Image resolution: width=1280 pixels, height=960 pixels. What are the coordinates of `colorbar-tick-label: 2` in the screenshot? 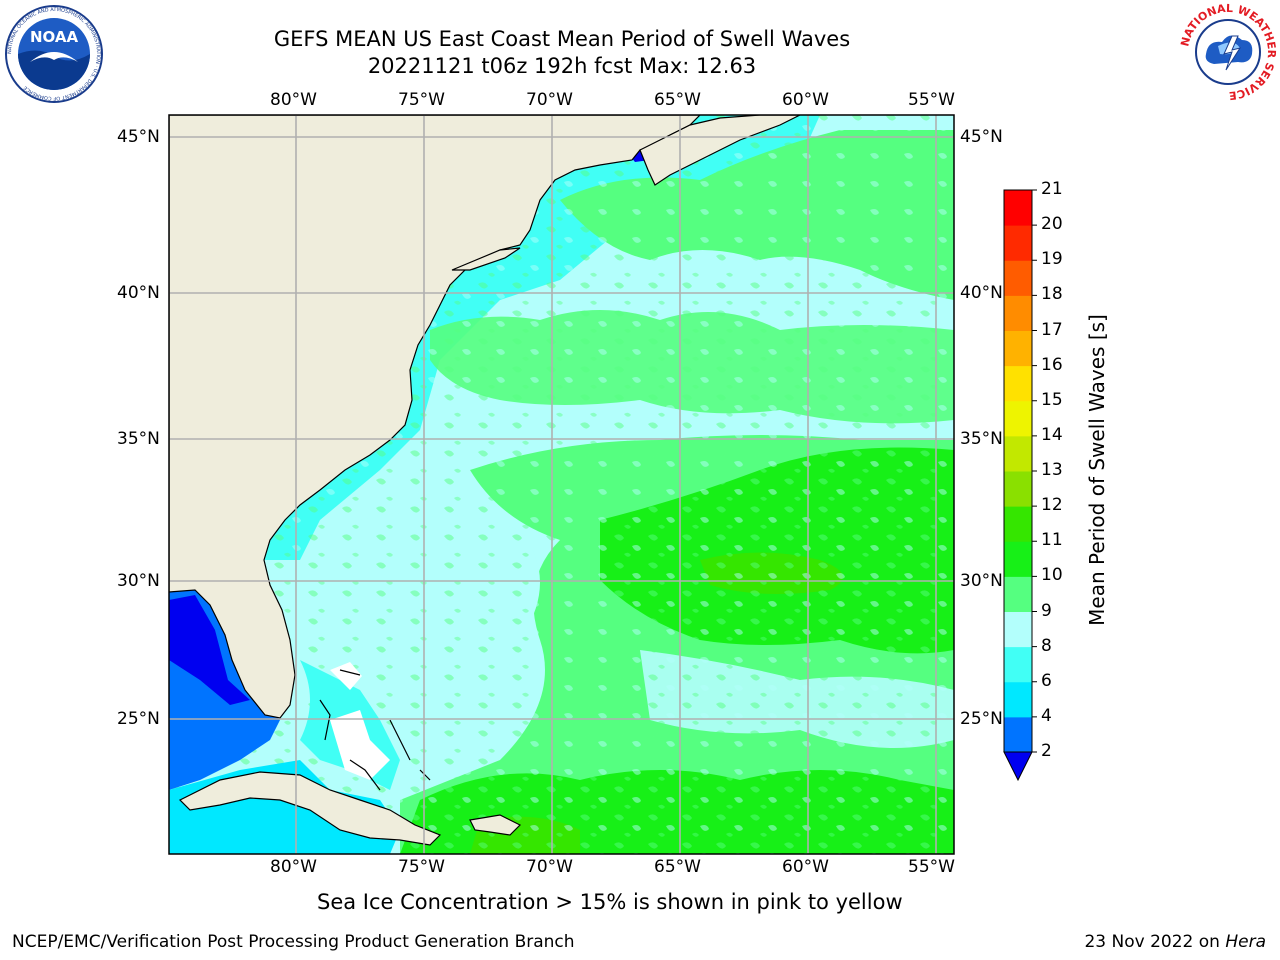 It's located at (1046, 751).